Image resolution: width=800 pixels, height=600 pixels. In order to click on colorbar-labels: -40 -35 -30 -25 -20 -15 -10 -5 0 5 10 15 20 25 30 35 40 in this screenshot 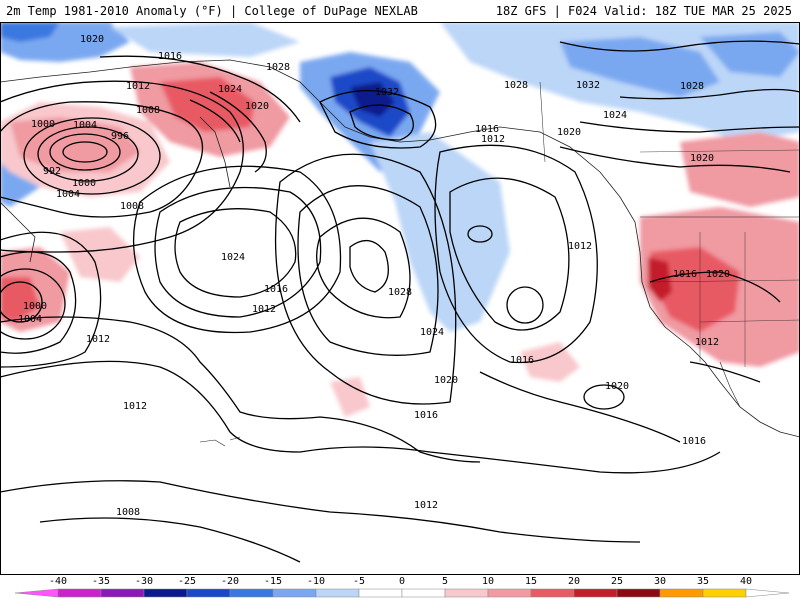, I will do `click(400, 581)`.